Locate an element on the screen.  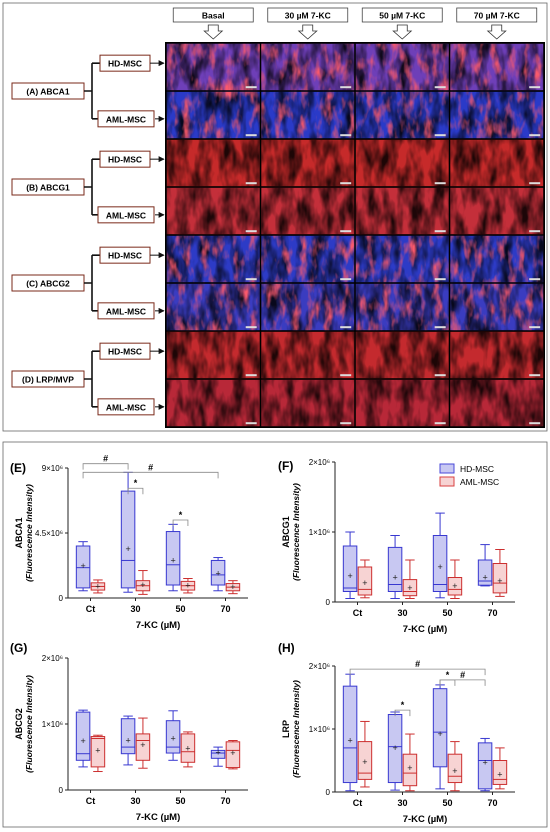
y-tick-label: 2×10⁶ is located at coordinates (319, 666).